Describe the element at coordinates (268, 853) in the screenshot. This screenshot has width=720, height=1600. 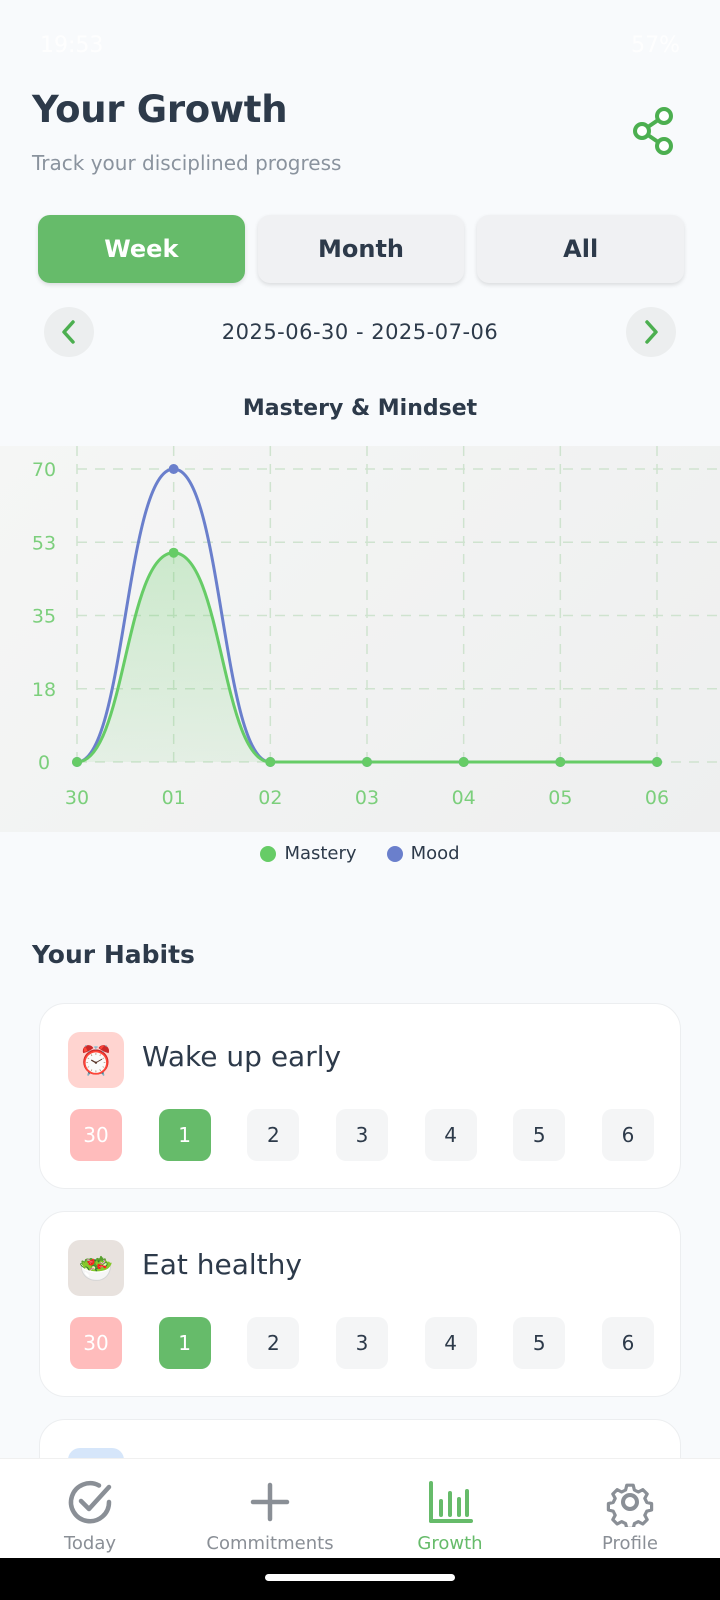
I see `legend-dot-mastery` at that location.